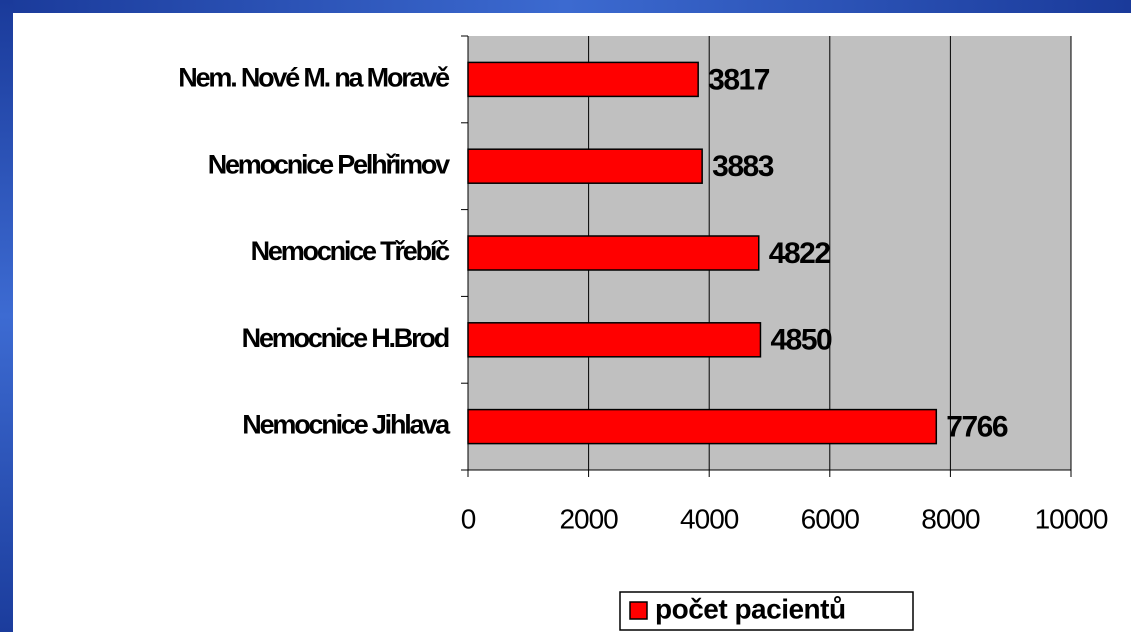  I want to click on category-label: Nemocnice Pelhřimov, so click(329, 164).